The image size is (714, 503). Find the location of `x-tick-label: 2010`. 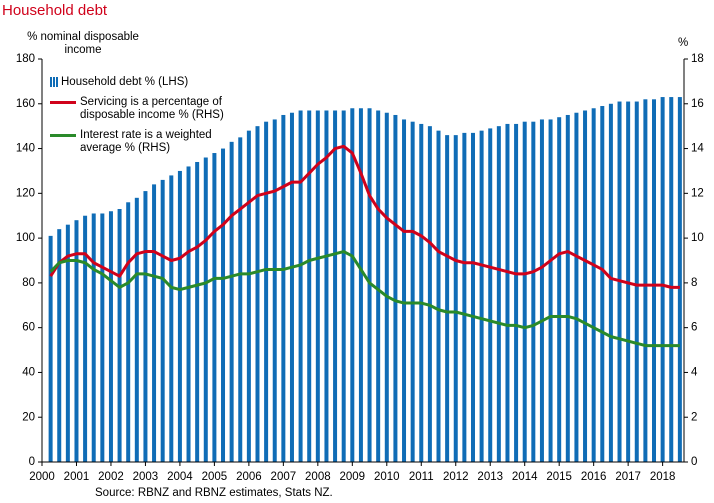

x-tick-label: 2010 is located at coordinates (387, 477).